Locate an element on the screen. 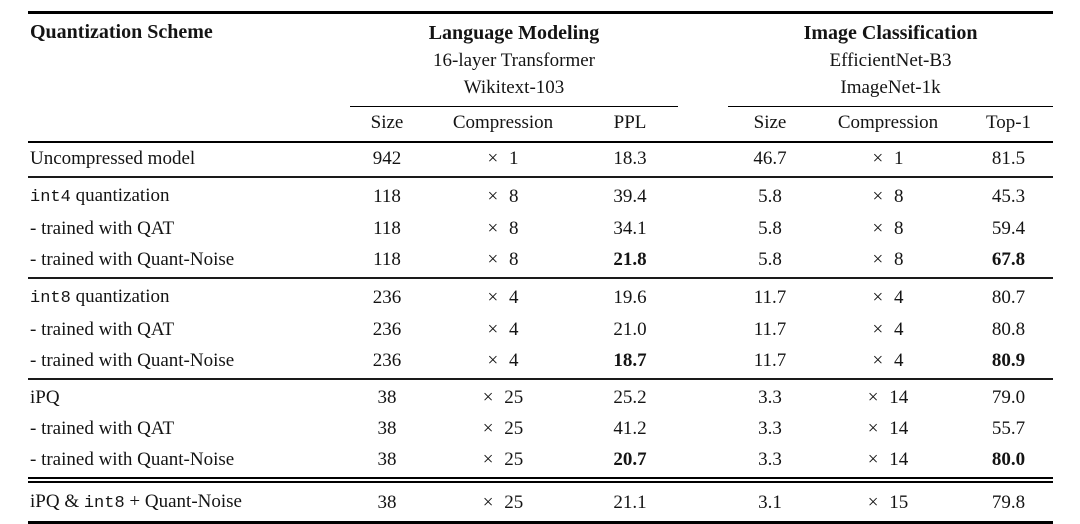 The image size is (1080, 524). row-label: iPQ & int8 + Quant-Noise is located at coordinates (189, 500).